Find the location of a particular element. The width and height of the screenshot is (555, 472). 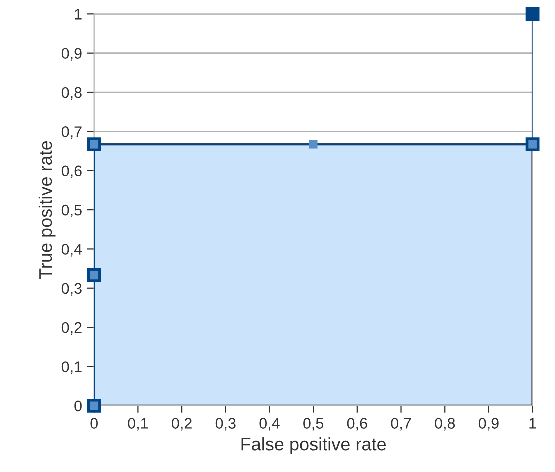

x-tick-label: 0,1 is located at coordinates (138, 424).